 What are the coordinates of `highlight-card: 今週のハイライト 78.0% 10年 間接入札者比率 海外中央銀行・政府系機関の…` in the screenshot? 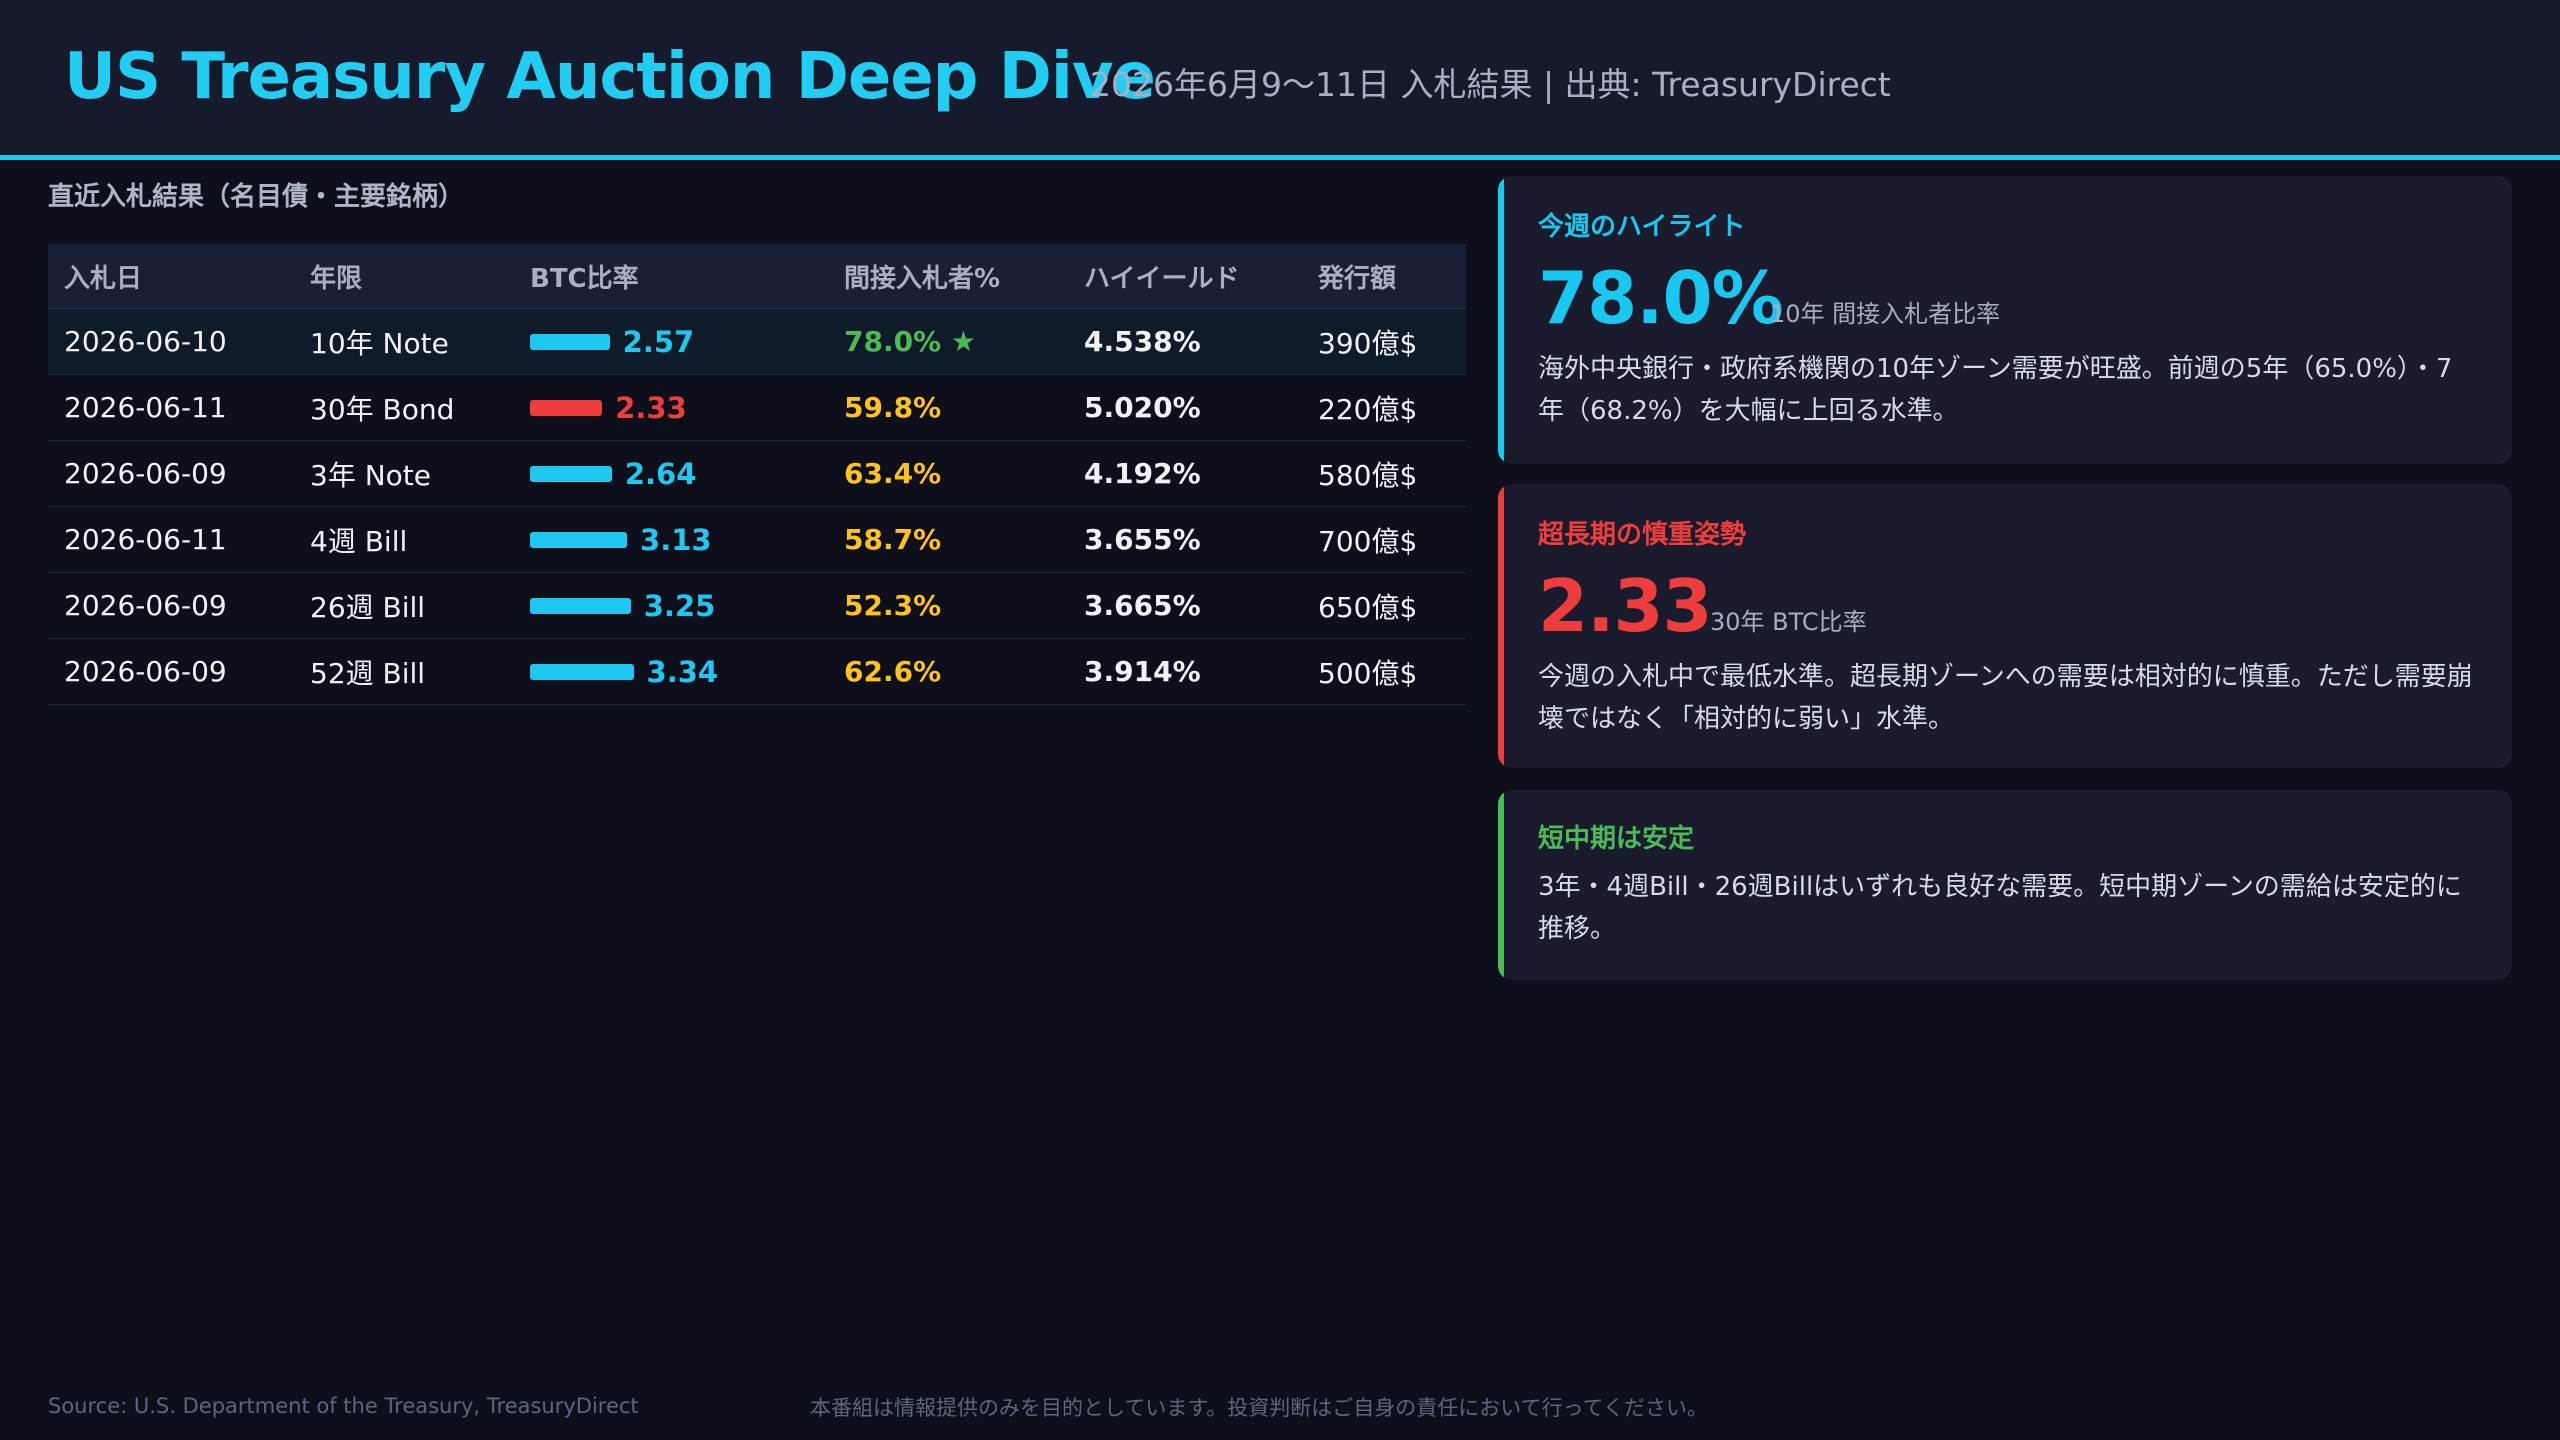 It's located at (2005, 320).